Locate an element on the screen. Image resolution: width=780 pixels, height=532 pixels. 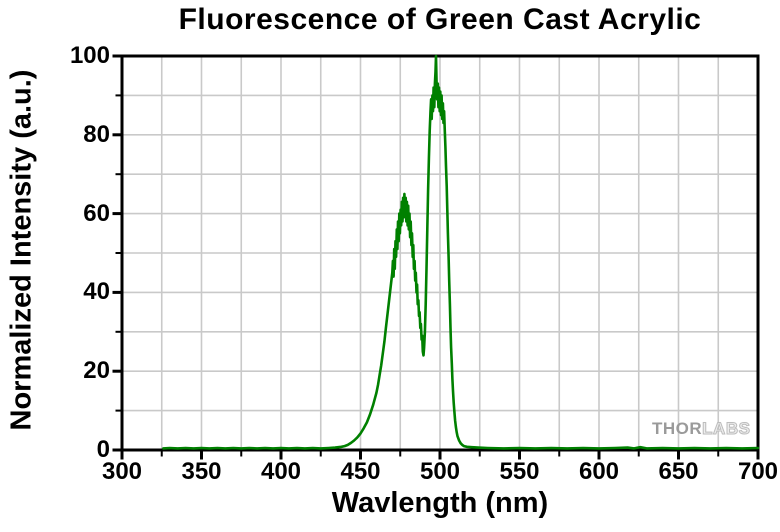
chart-title: Fluorescence of Green Cast Acrylic is located at coordinates (440, 19).